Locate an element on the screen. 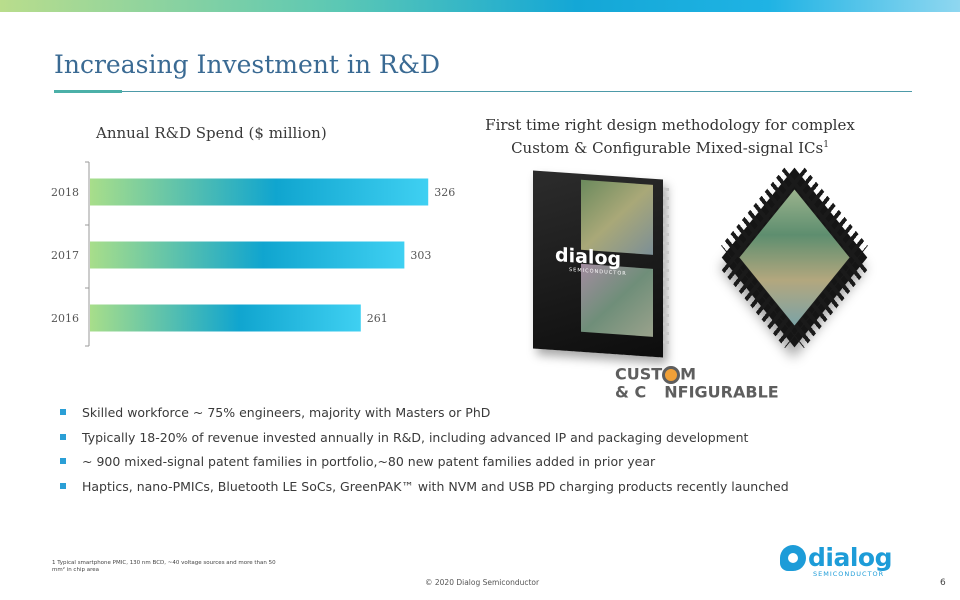  cc-text-2a: & C is located at coordinates (631, 392).